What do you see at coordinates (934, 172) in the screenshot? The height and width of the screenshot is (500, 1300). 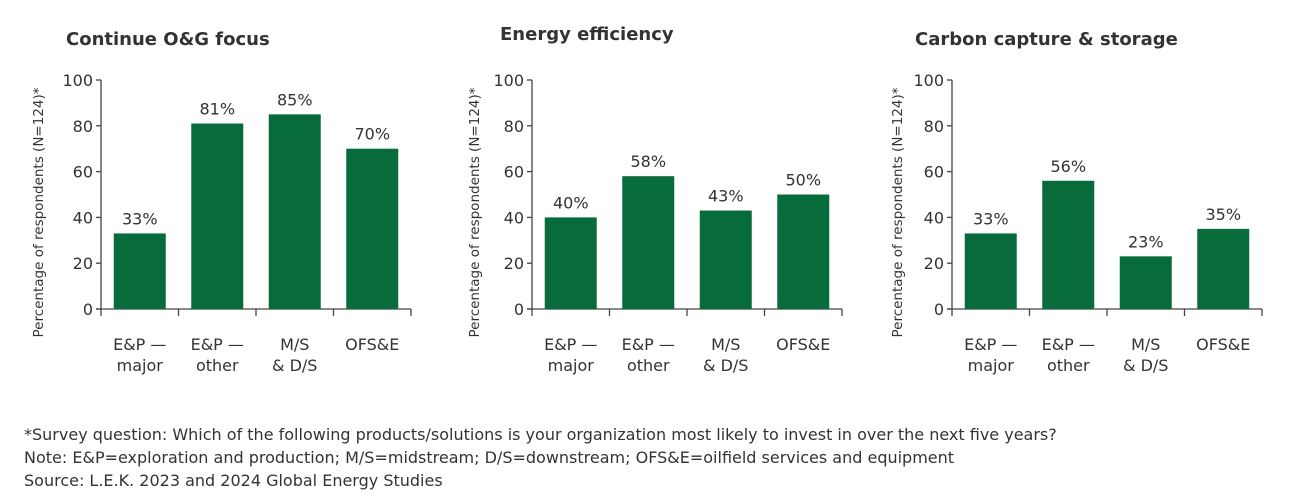 I see `chart-3-y-tick-label: 60` at bounding box center [934, 172].